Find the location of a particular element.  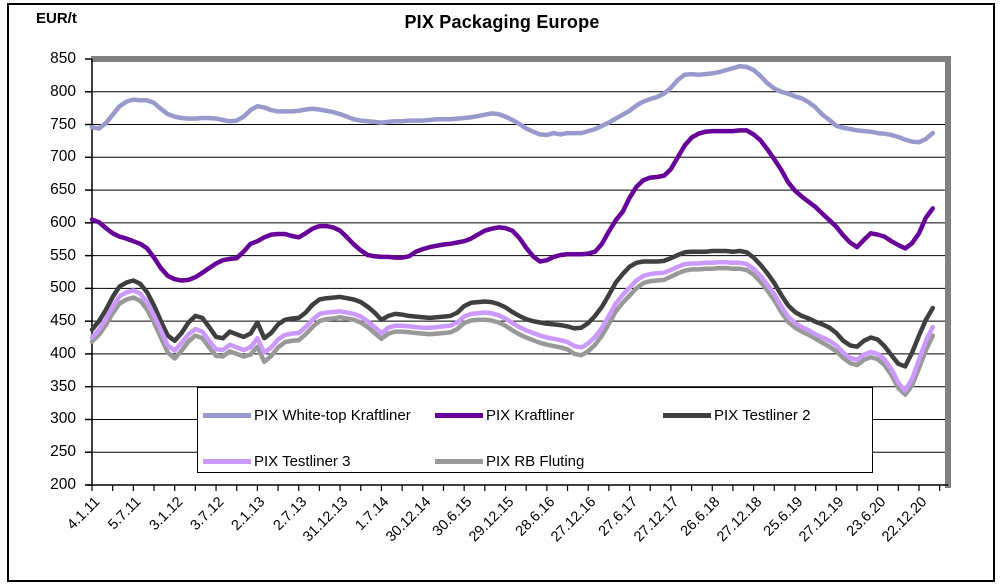

legend-item-testliner-3: PIX Testliner 3 is located at coordinates (276, 461).